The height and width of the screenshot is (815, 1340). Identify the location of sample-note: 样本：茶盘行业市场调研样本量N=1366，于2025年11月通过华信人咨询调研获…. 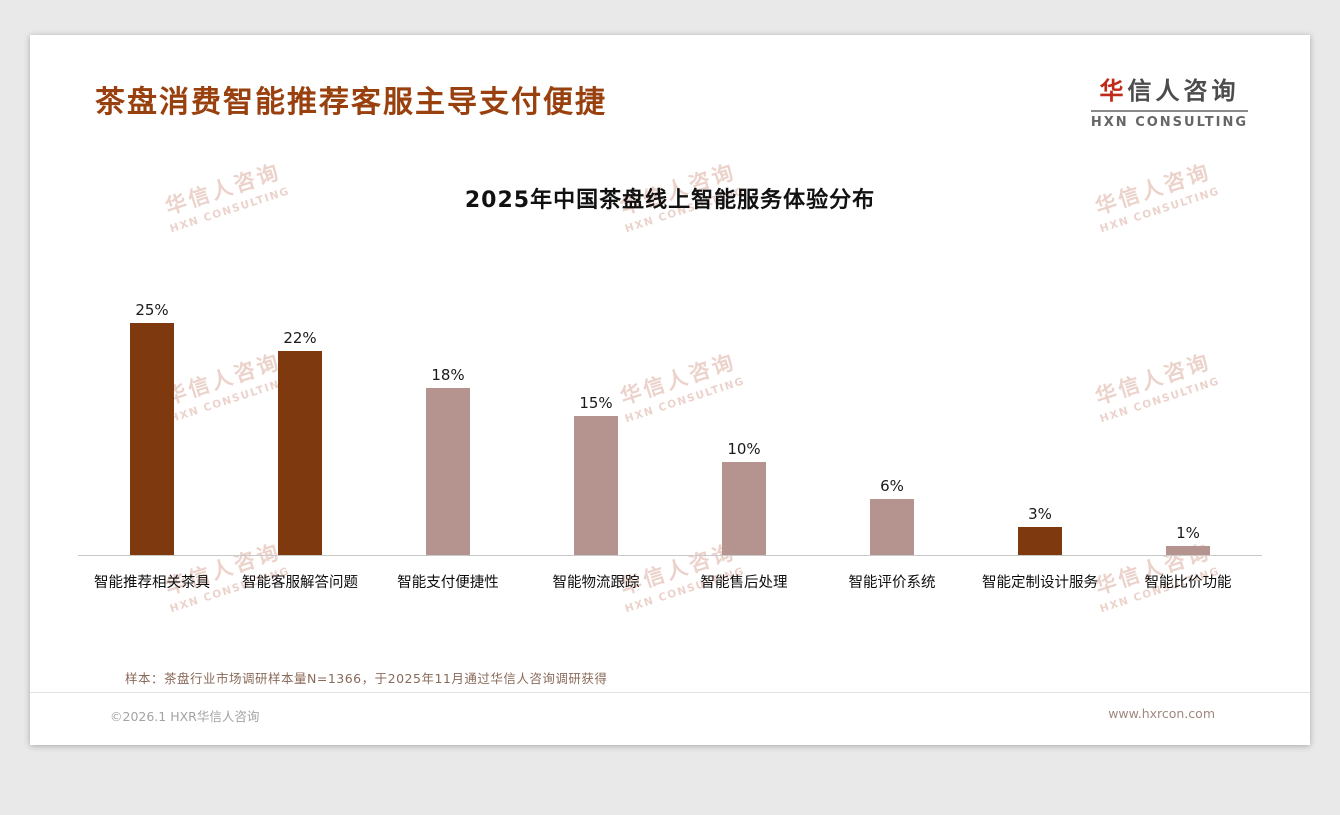
(366, 678).